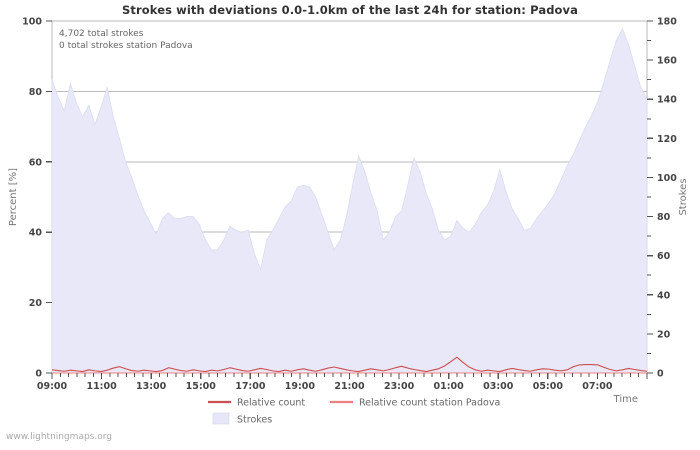 Image resolution: width=700 pixels, height=450 pixels. Describe the element at coordinates (38, 374) in the screenshot. I see `y-tick-label: 0` at that location.